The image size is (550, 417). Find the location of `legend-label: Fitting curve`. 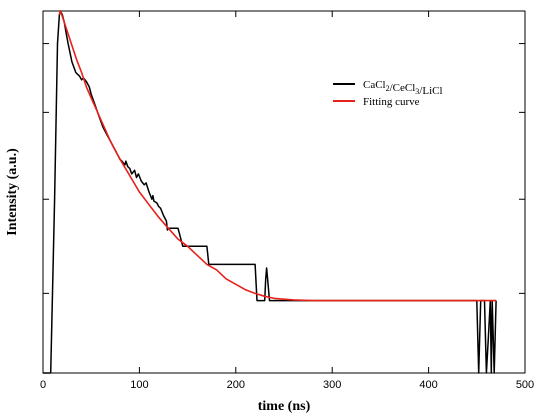

legend-label: Fitting curve is located at coordinates (391, 102).